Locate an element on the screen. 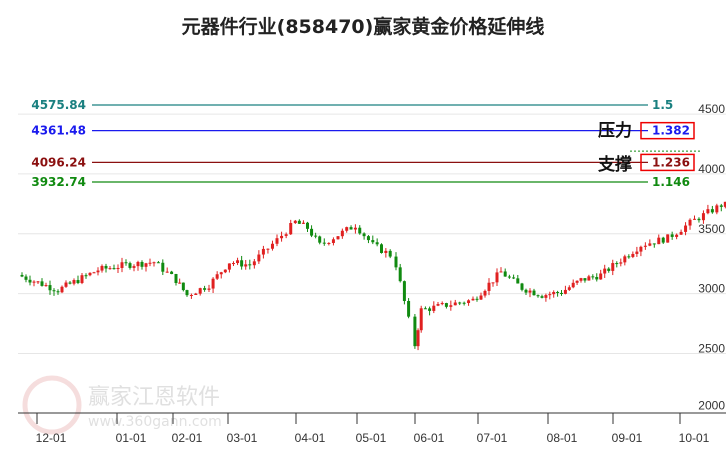 This screenshot has height=450, width=726. watermark-url: www.360gann.com is located at coordinates (155, 422).